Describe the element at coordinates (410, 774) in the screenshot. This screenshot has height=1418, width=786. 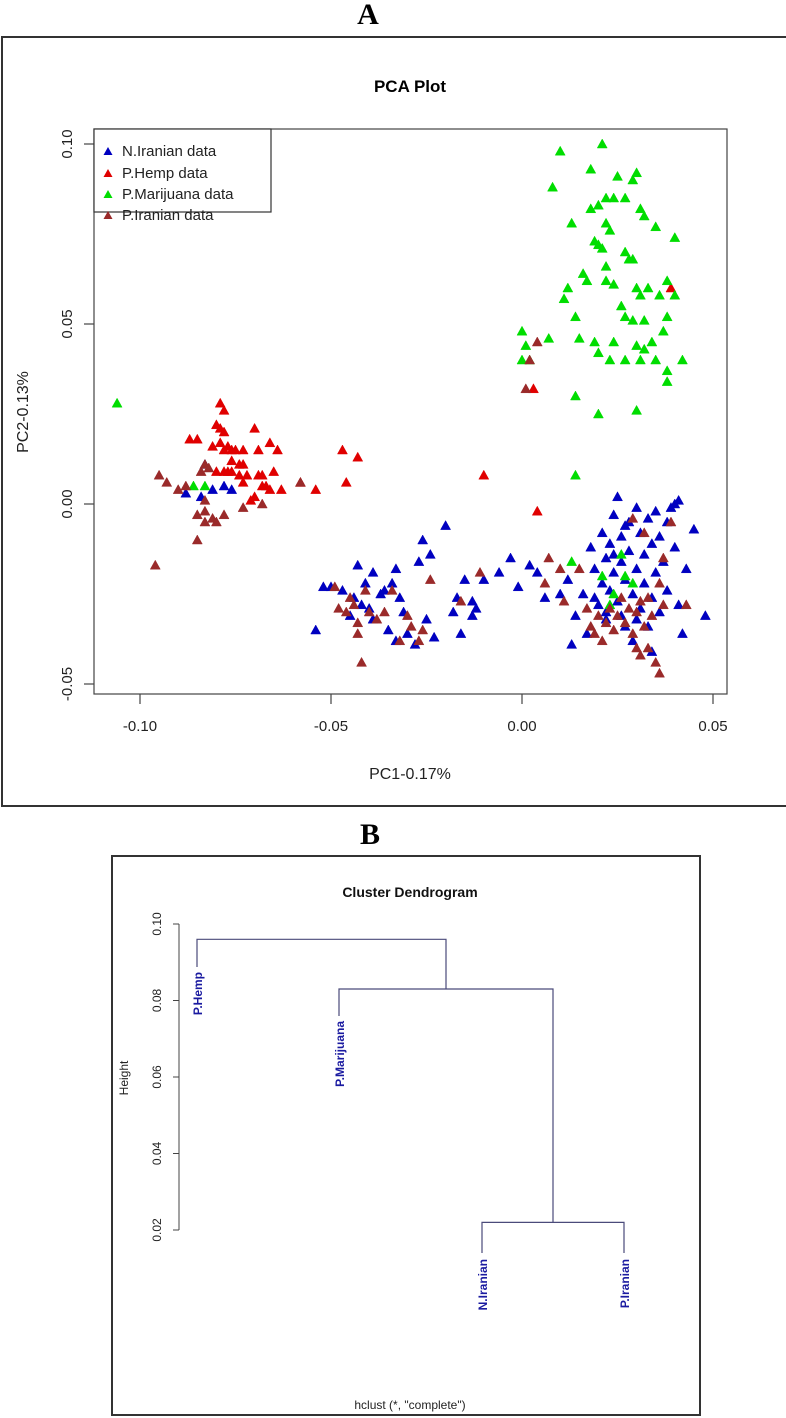
I see `pca-x-axis-label: PC1-0.17%` at that location.